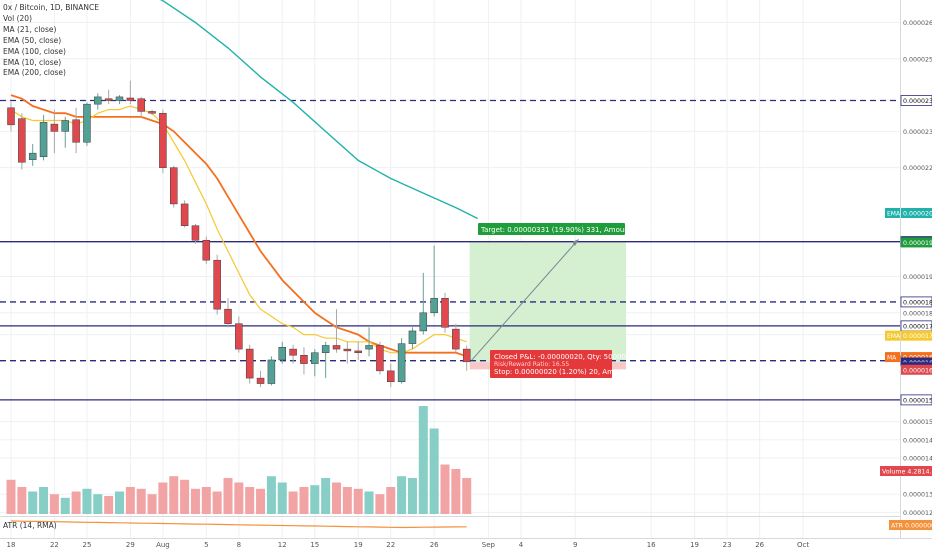 This screenshot has height=550, width=932. Describe the element at coordinates (489, 545) in the screenshot. I see `time-tick-label: Sep` at that location.